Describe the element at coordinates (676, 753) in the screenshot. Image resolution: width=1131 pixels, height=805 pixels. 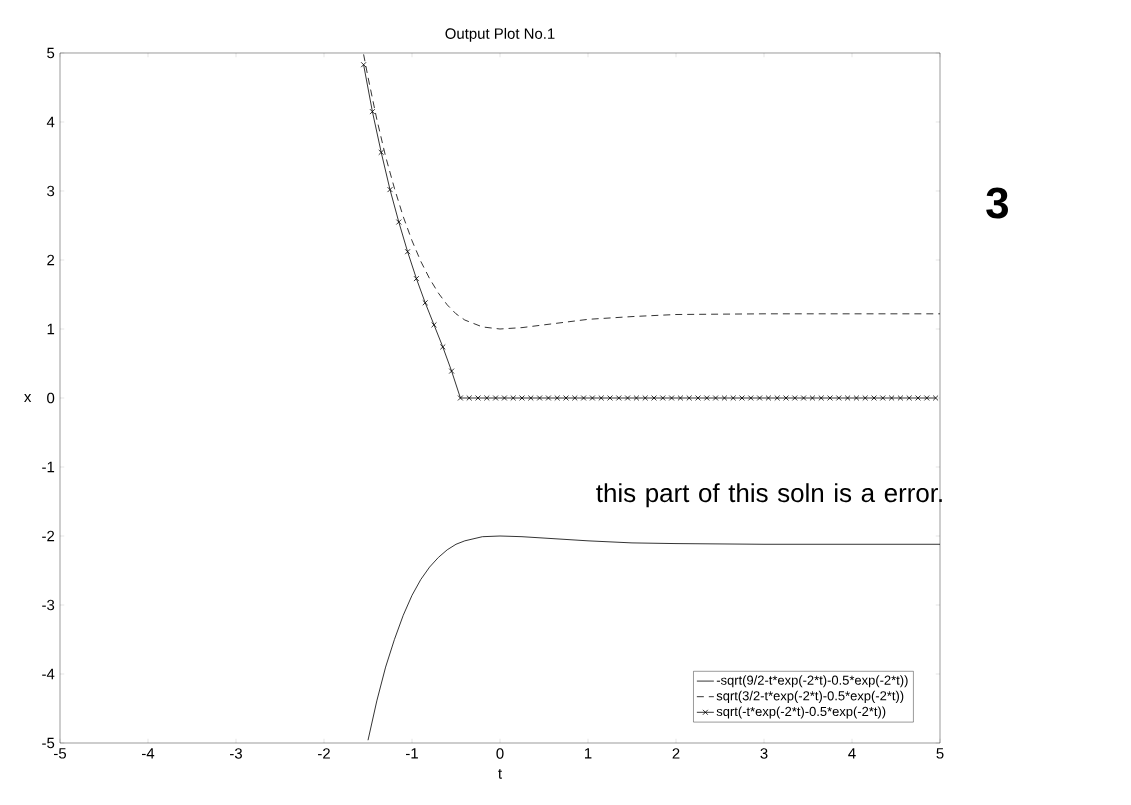
I see `x-tick-label: 2` at that location.